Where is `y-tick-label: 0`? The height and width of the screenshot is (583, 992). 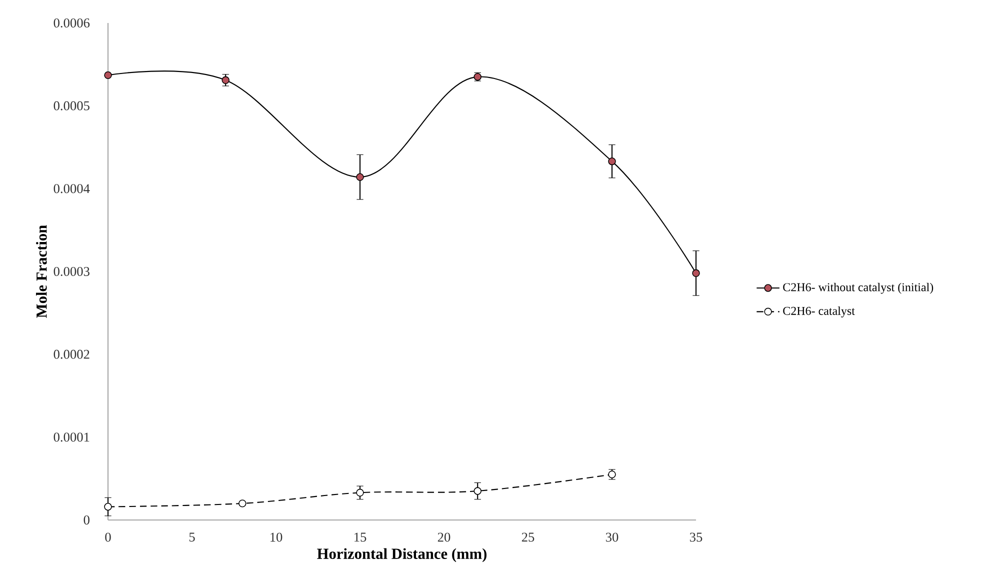
y-tick-label: 0 is located at coordinates (87, 520).